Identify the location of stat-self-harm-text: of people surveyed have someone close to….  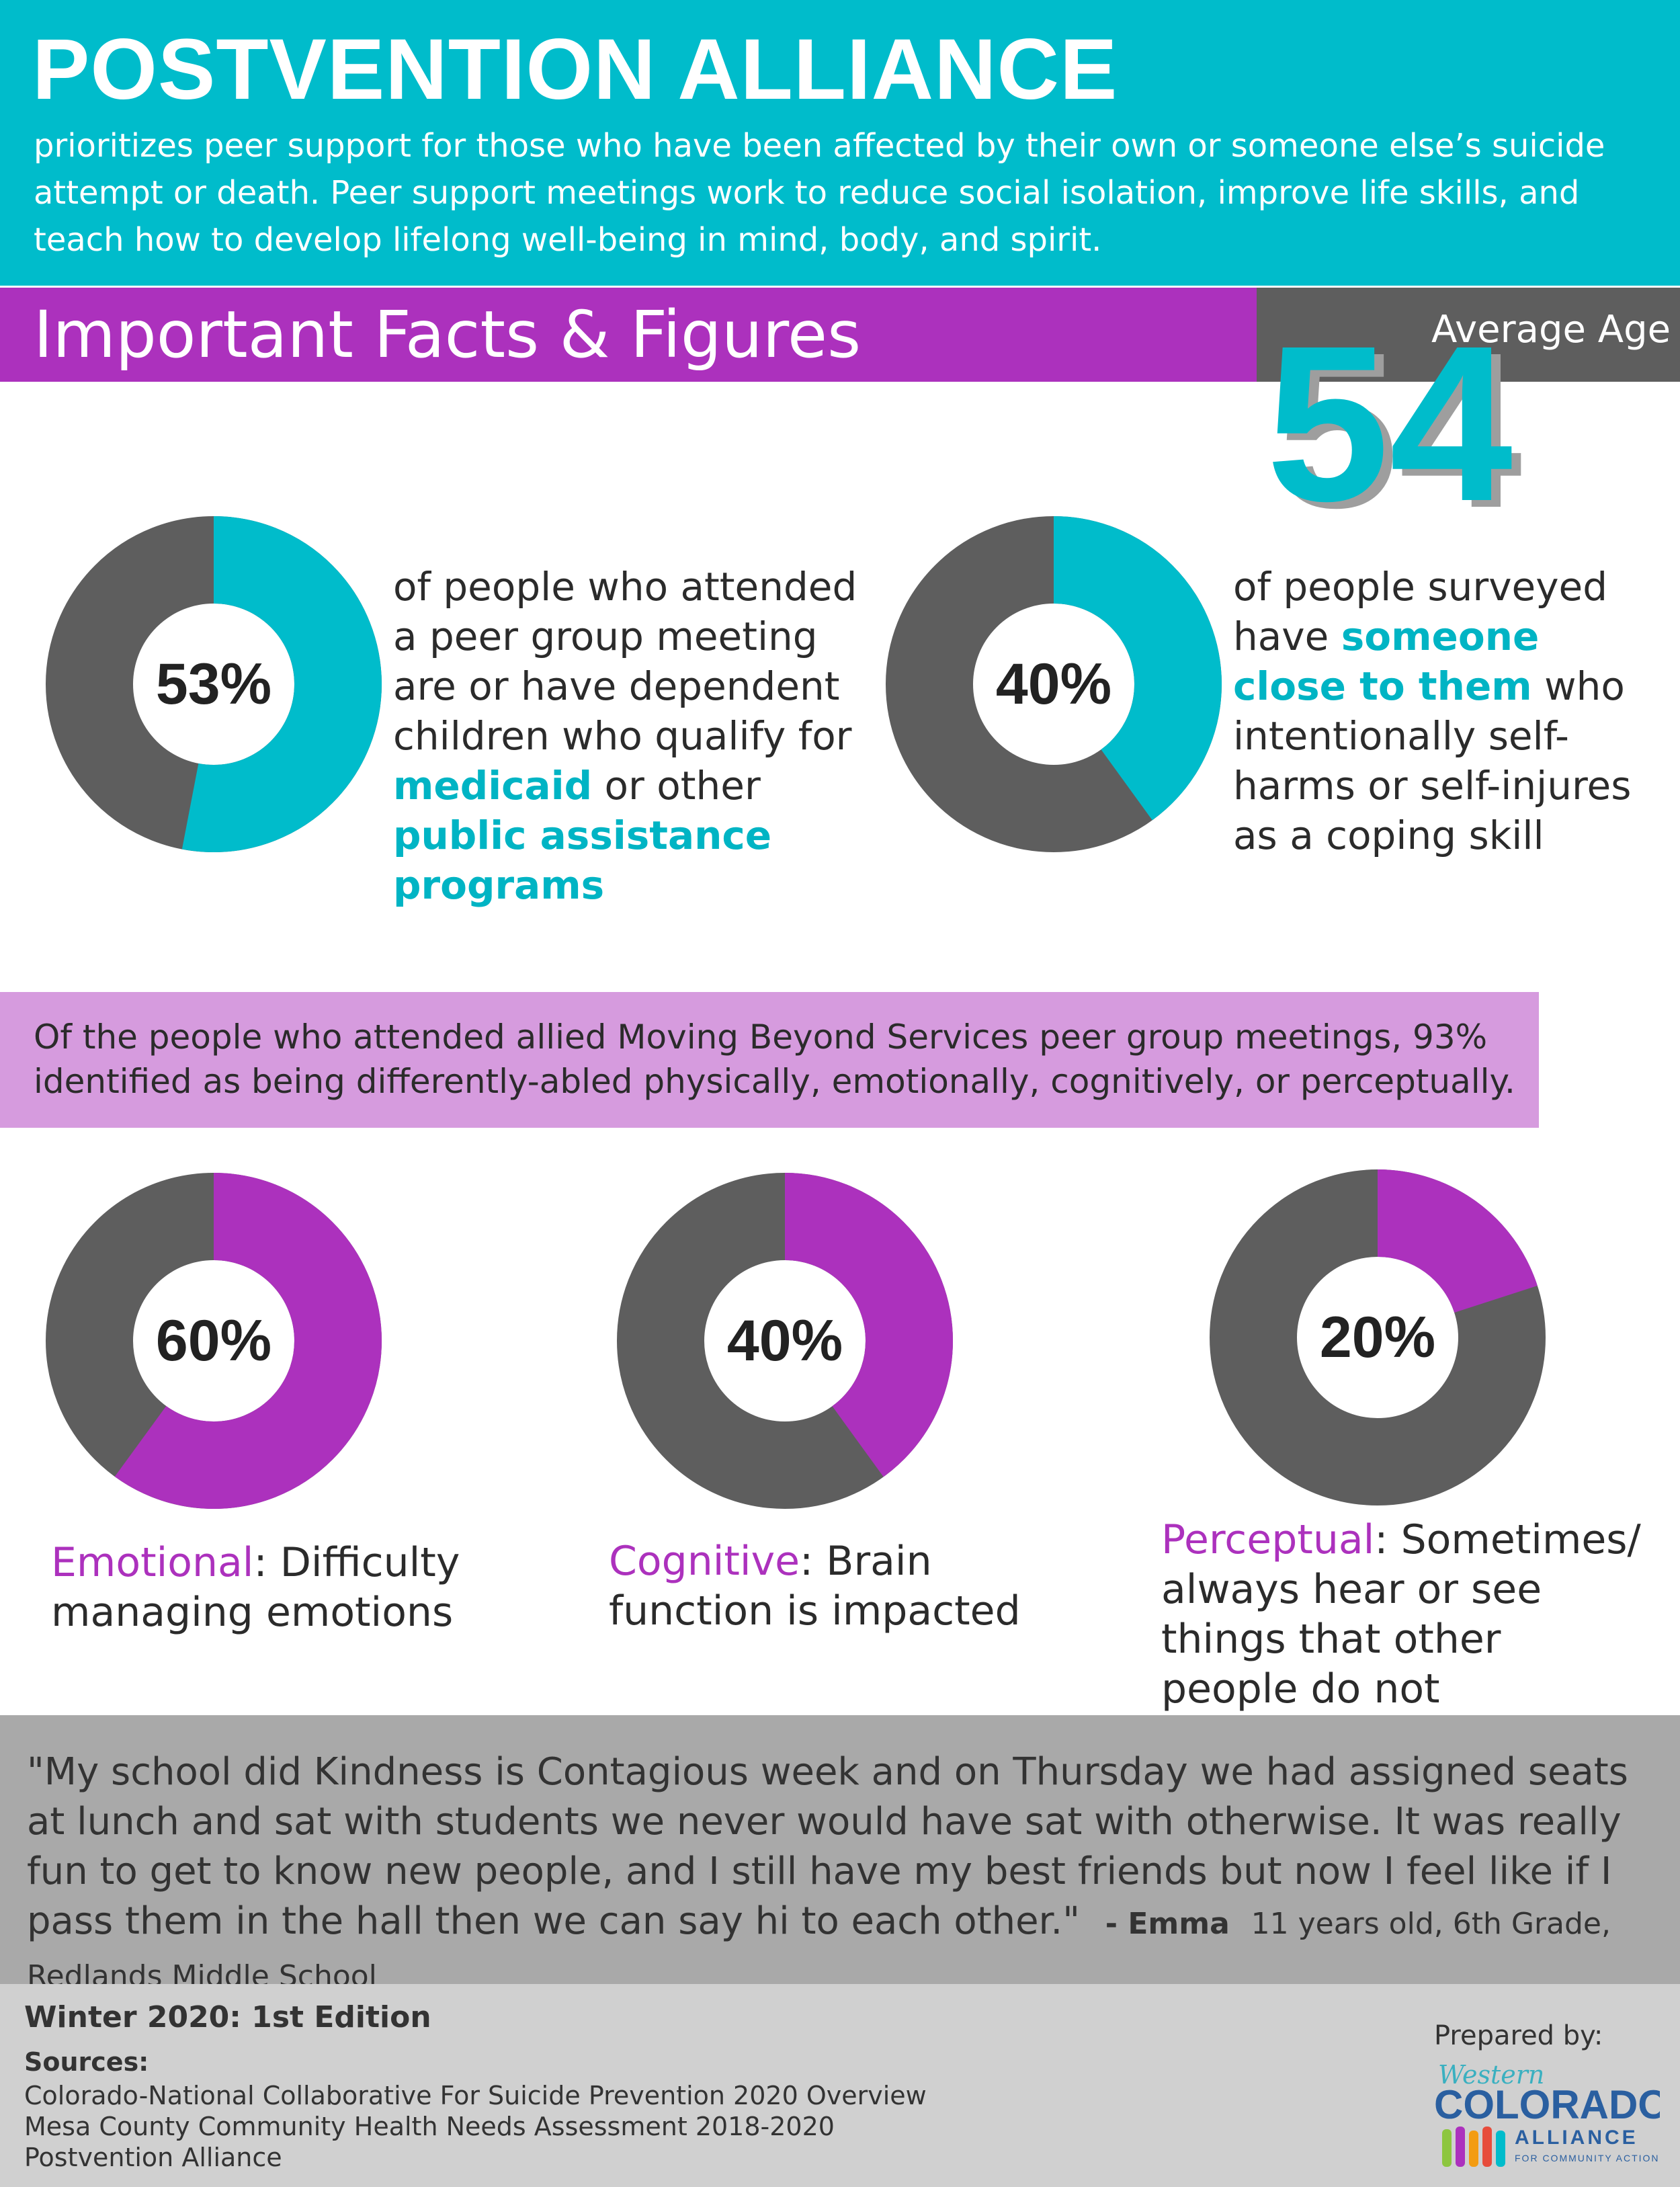
(1448, 711).